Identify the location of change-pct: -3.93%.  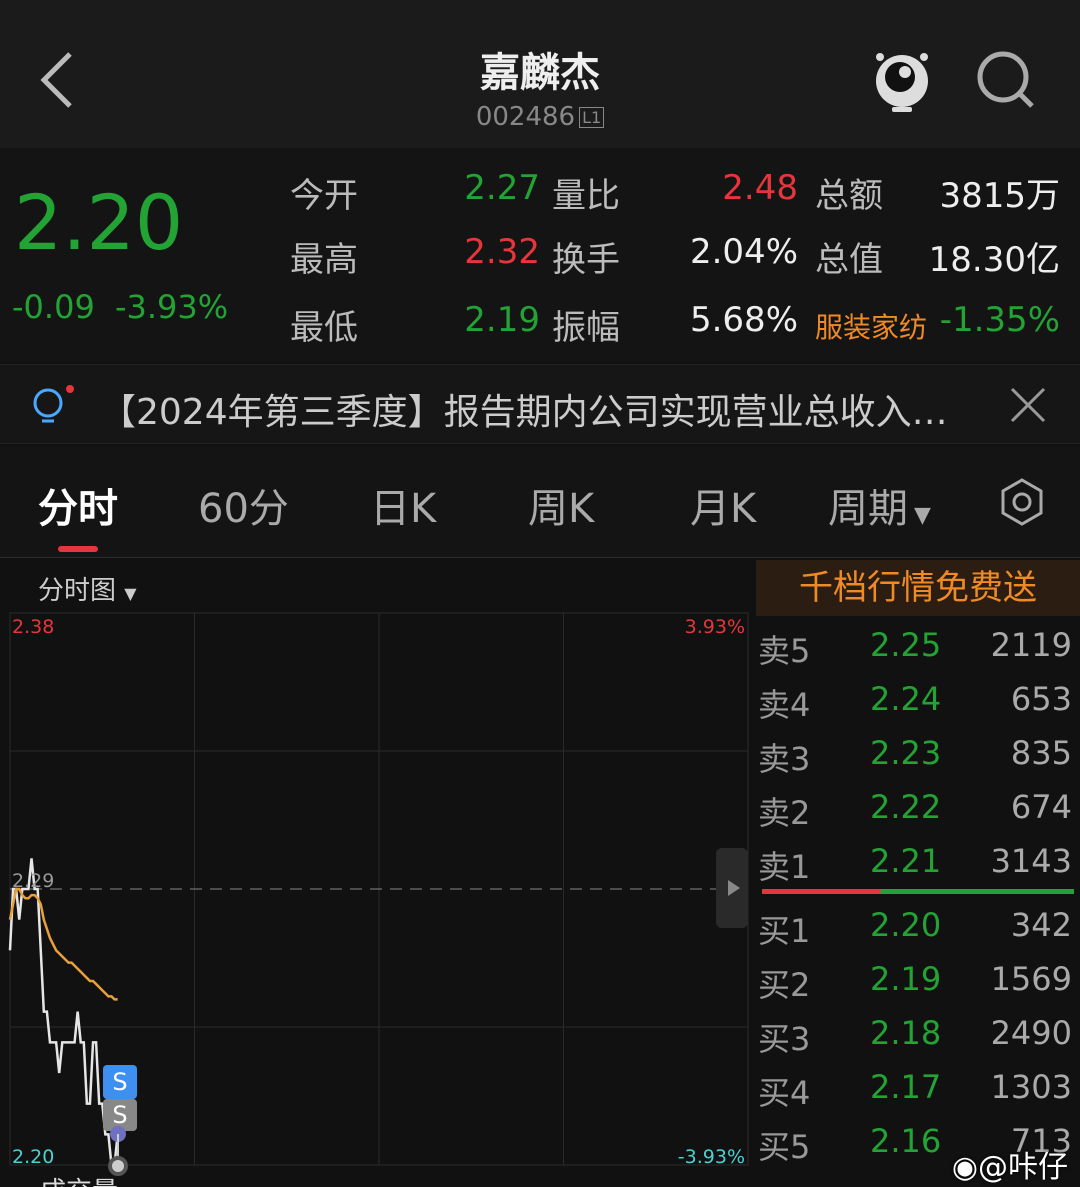
(171, 307).